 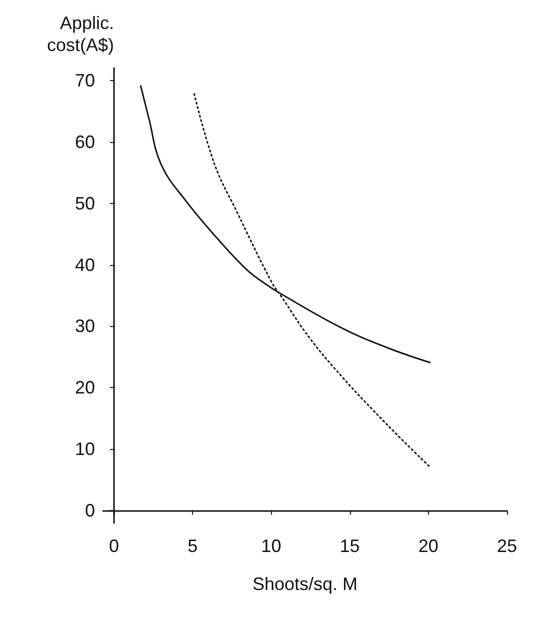 I want to click on x-tick-label: 5, so click(x=193, y=546).